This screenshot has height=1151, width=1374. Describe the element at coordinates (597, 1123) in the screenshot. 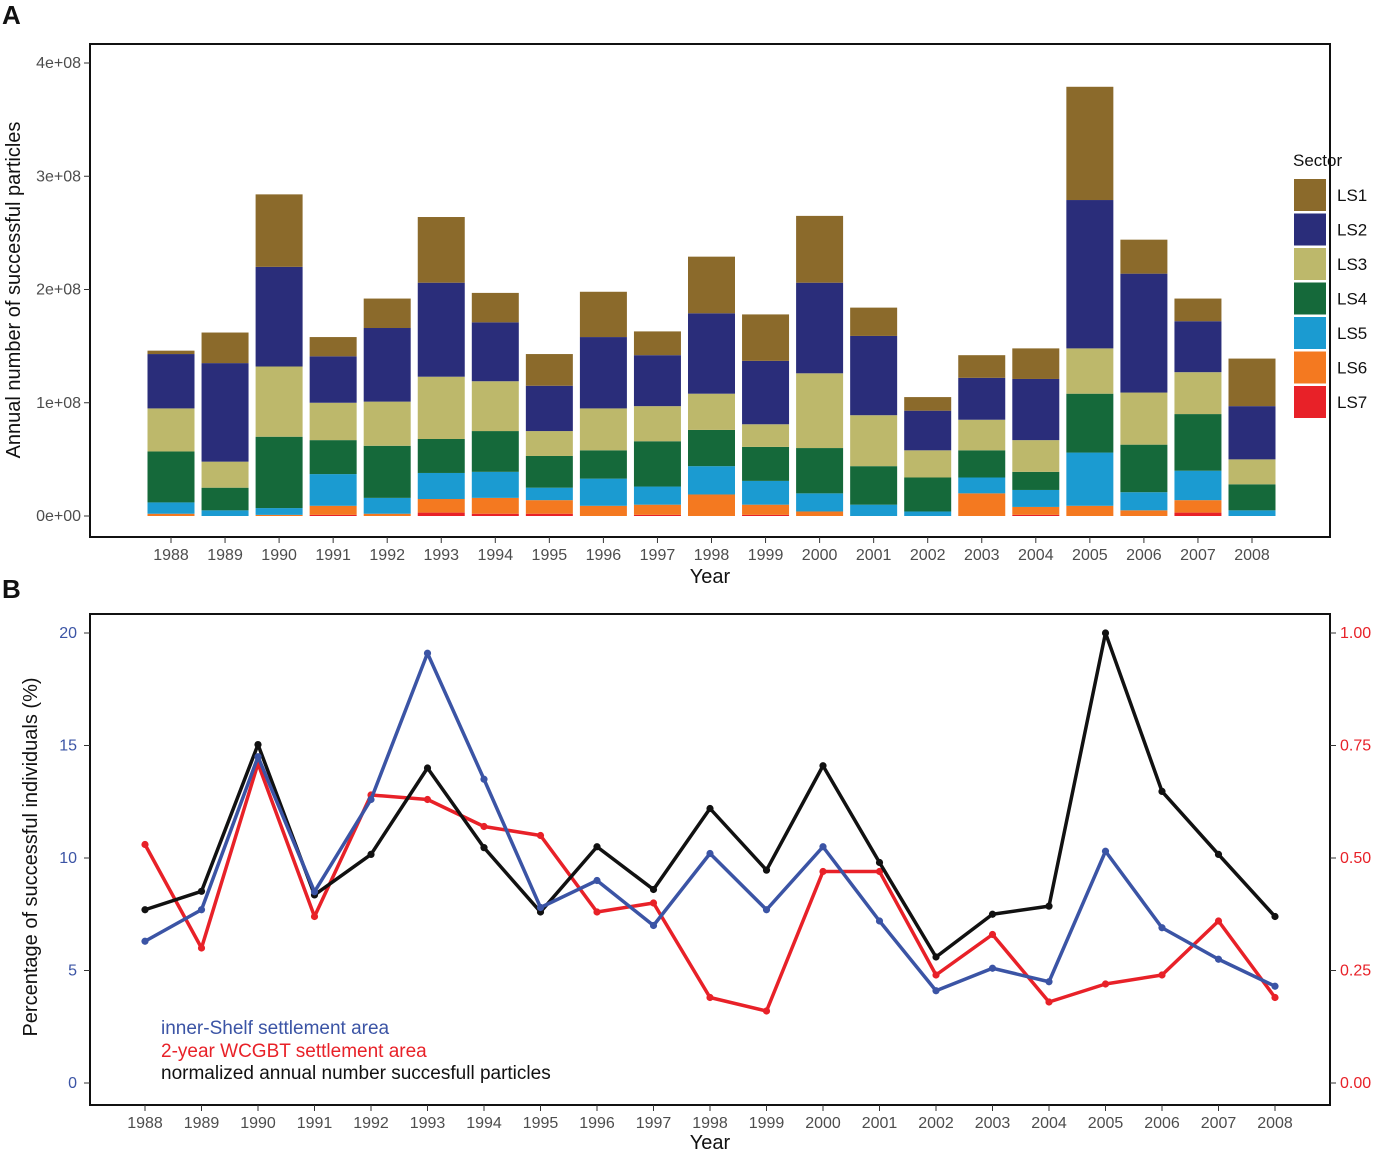

I see `x-tick-label: 1996` at that location.